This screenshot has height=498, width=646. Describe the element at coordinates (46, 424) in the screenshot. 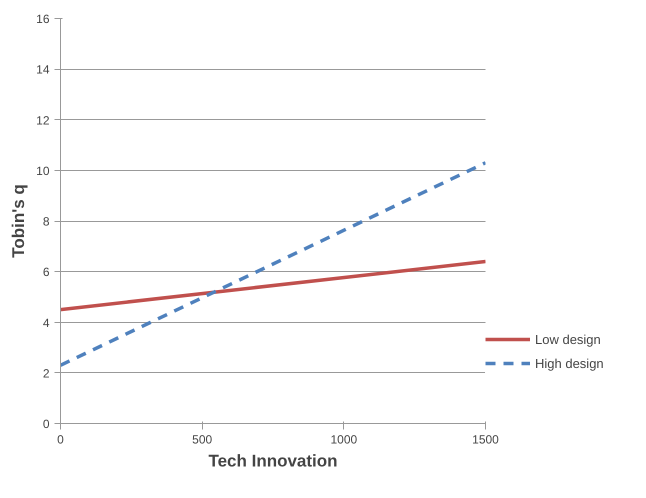

I see `y-tick-label: 0` at that location.